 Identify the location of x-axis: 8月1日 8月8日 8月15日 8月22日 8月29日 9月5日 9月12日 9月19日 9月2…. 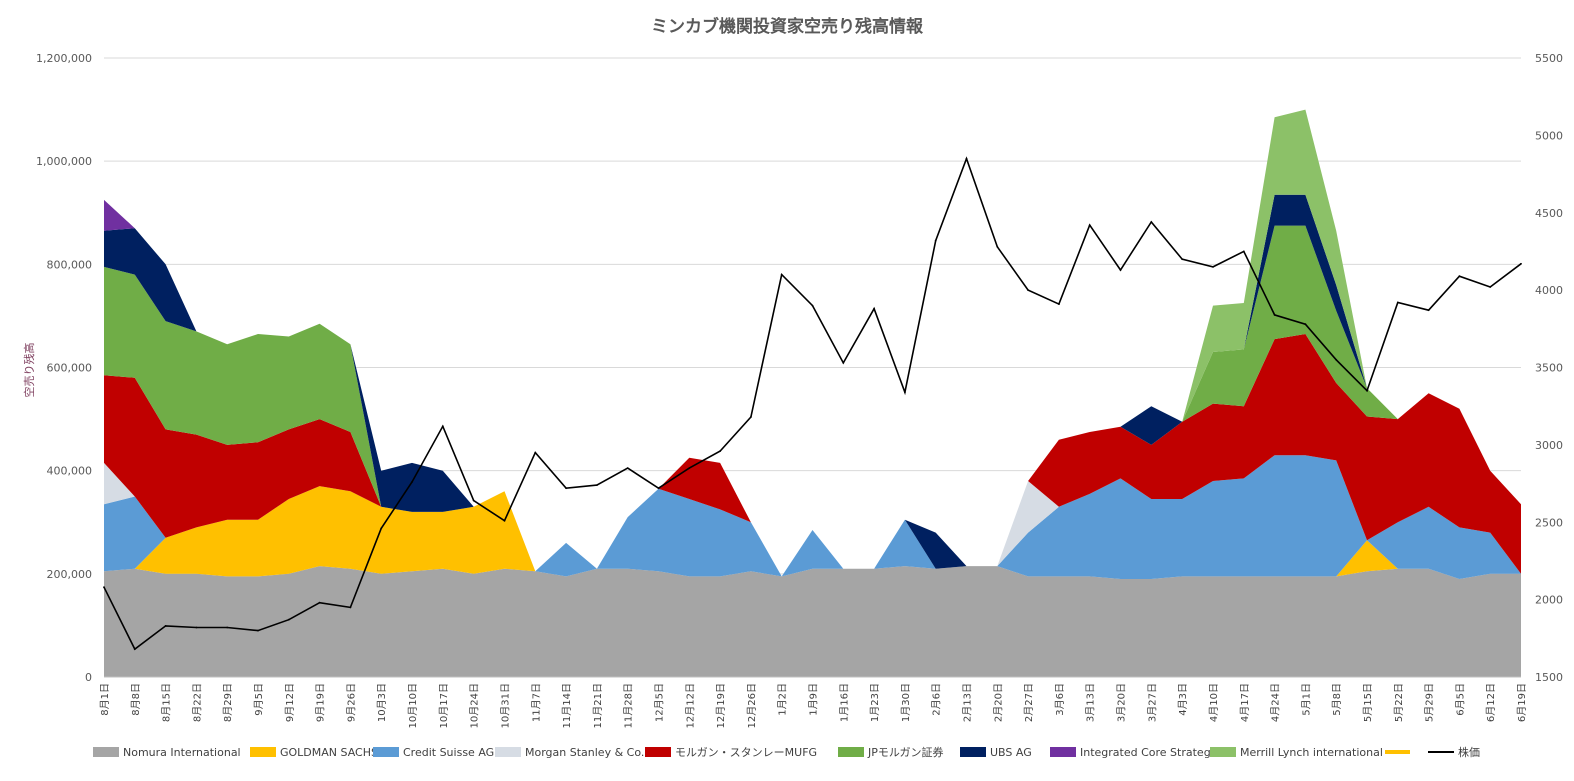
(813, 702).